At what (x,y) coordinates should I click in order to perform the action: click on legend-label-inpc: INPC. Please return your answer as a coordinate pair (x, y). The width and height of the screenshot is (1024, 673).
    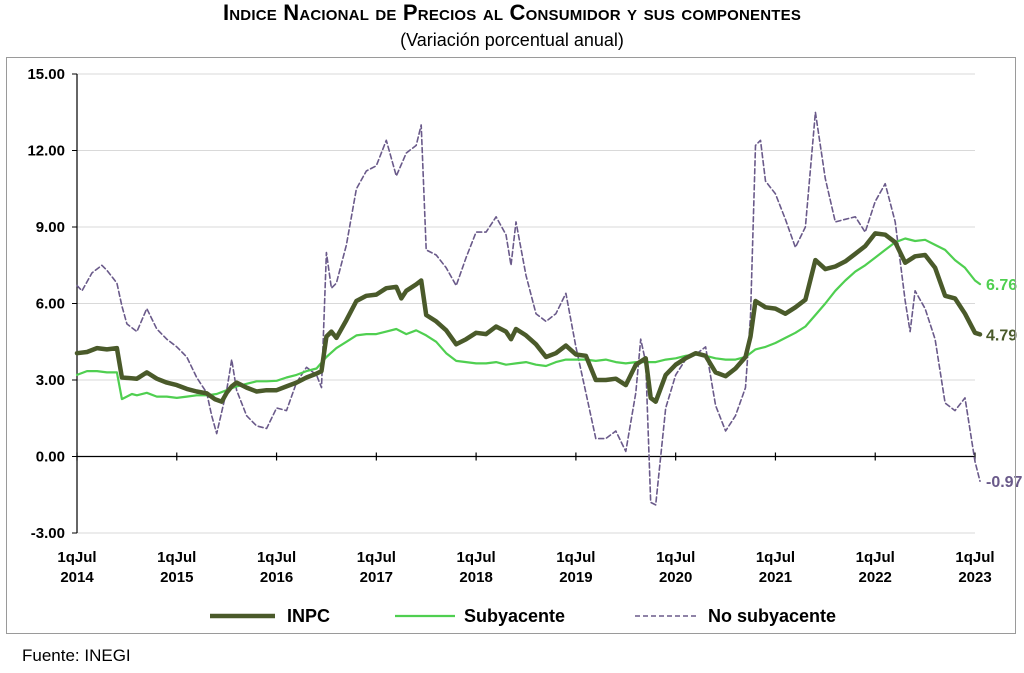
    Looking at the image, I should click on (308, 616).